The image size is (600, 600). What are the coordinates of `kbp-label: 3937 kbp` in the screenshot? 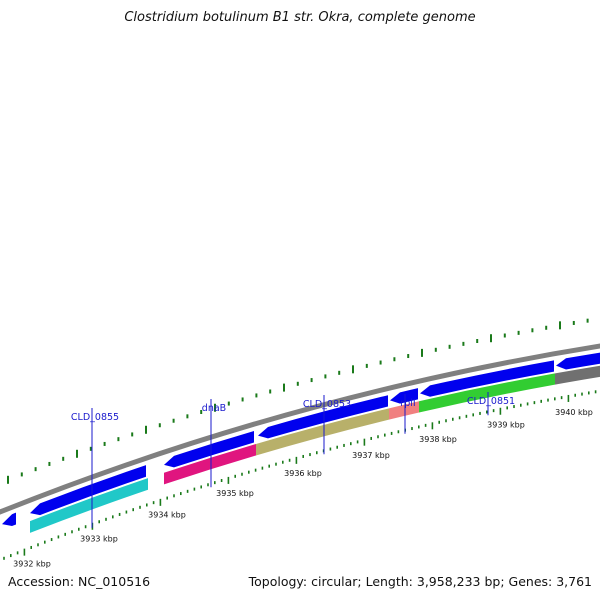 It's located at (371, 455).